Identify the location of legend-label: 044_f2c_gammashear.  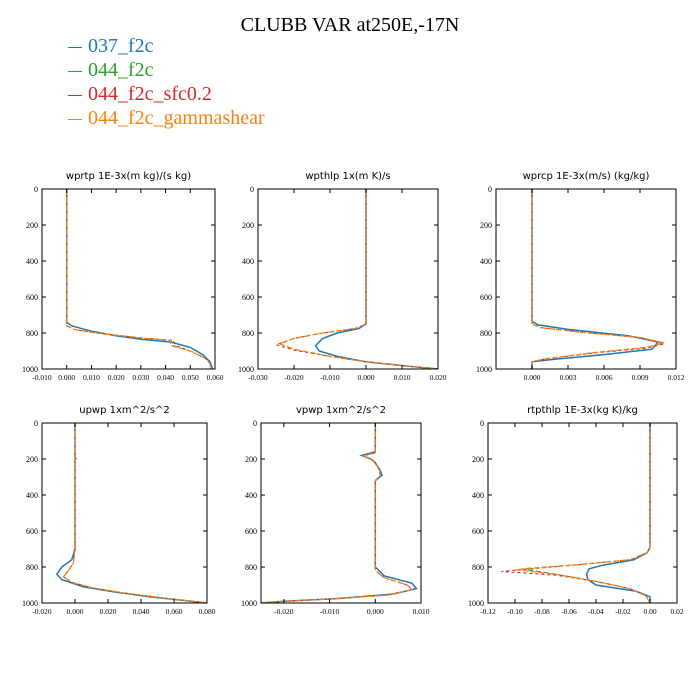
(176, 118).